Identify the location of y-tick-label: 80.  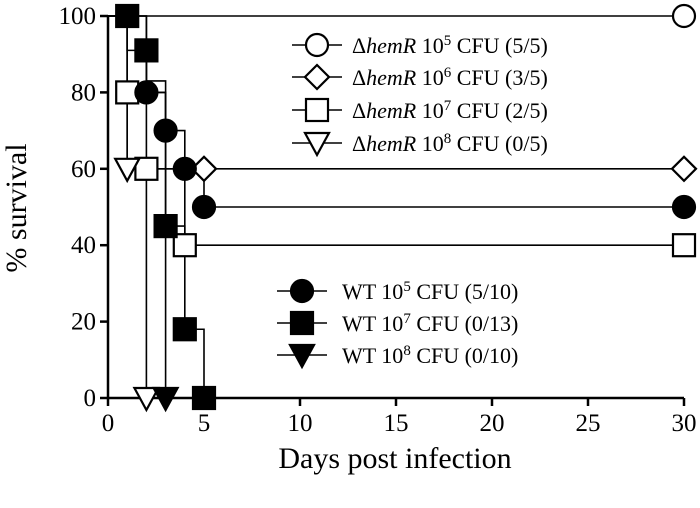
(83, 92).